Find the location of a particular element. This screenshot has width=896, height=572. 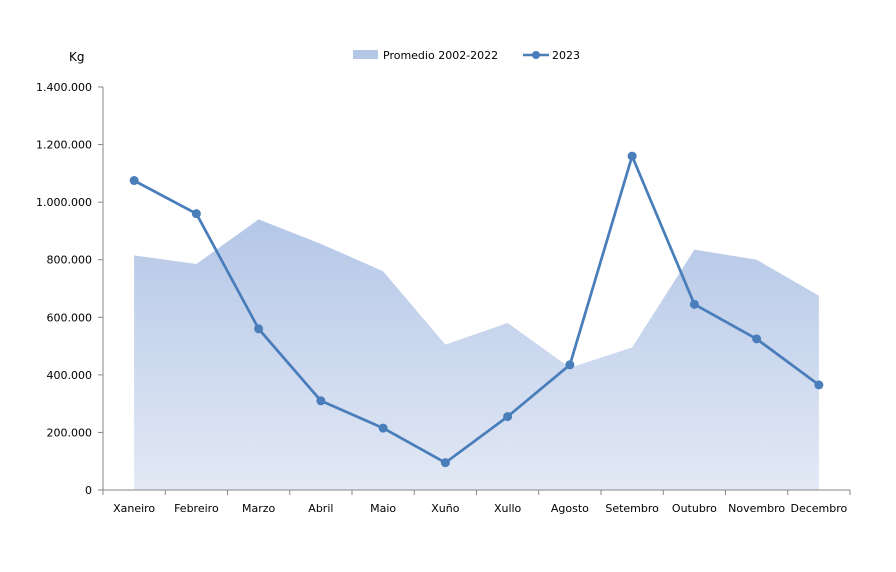

x-tick-label: Outubro is located at coordinates (694, 508).